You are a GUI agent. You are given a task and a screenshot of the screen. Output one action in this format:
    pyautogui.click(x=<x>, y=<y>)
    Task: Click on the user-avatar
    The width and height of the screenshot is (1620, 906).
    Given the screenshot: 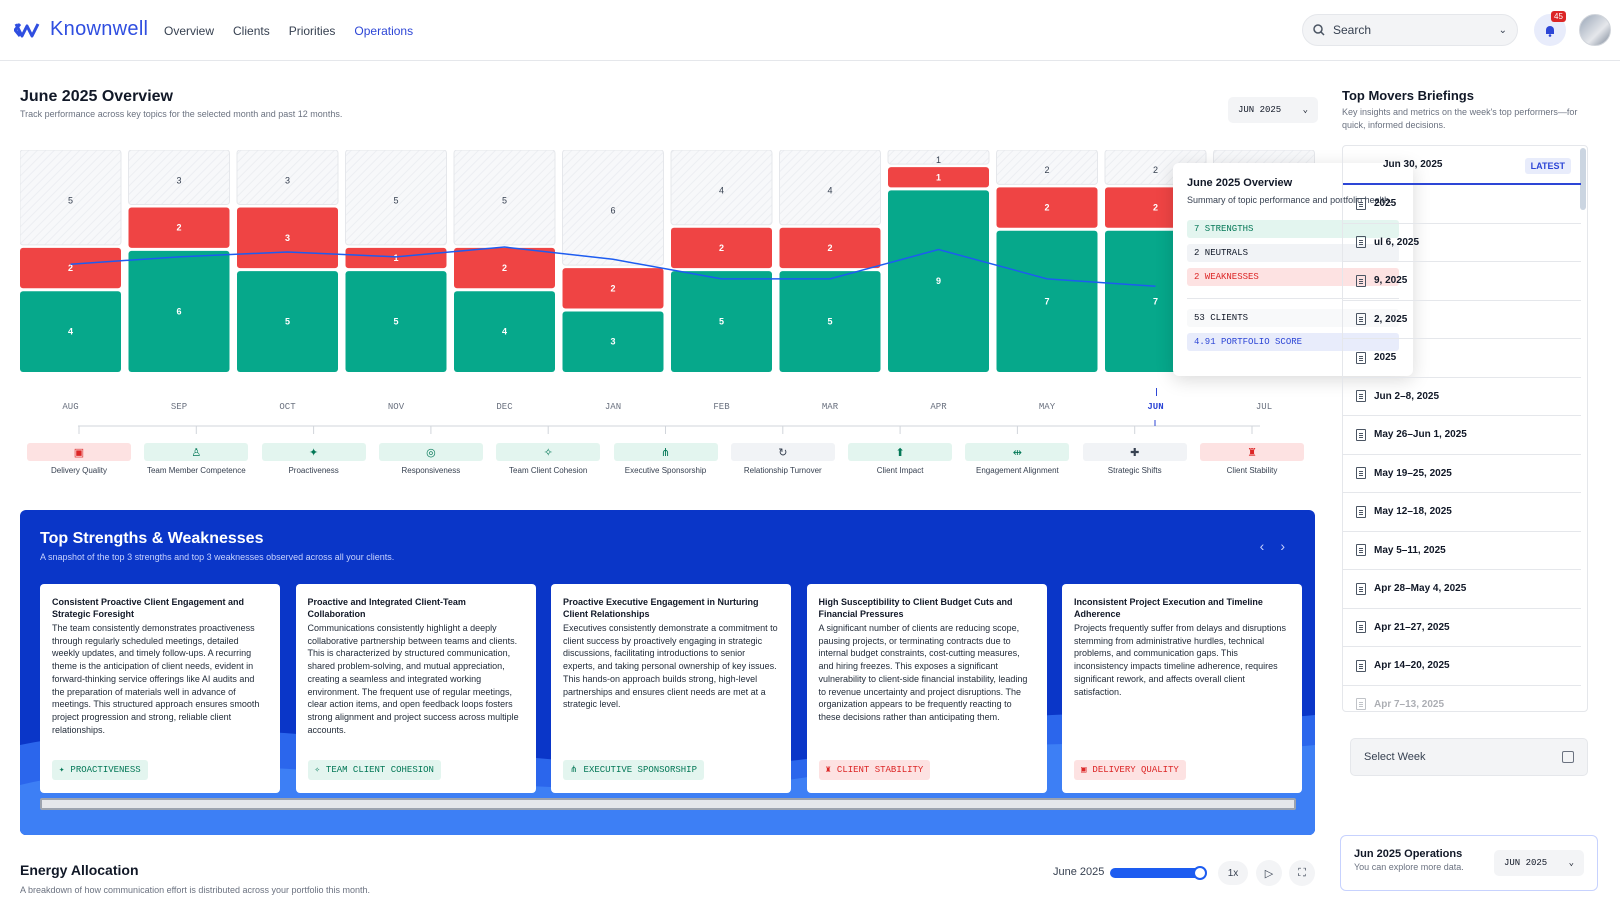 What is the action you would take?
    pyautogui.click(x=1595, y=30)
    